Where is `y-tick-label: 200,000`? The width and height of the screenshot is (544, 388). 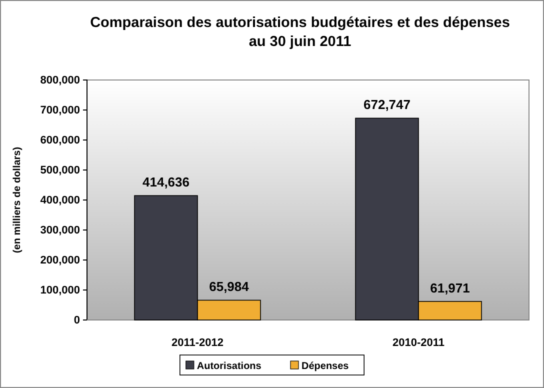
y-tick-label: 200,000 is located at coordinates (60, 260).